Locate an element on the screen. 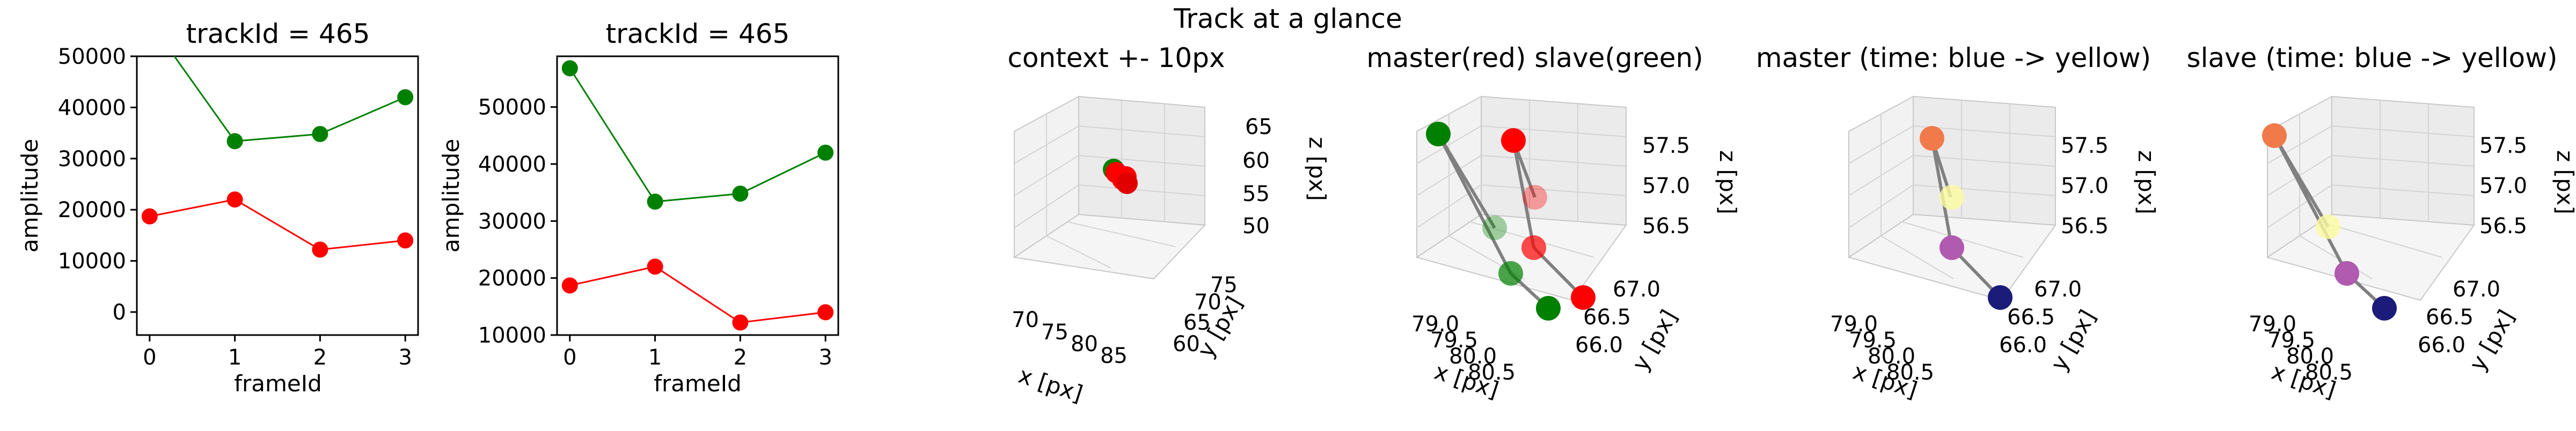 The height and width of the screenshot is (431, 2576). panel-5-x-ticks: 79.0 79.5 80.0 80.5 is located at coordinates (1882, 348).